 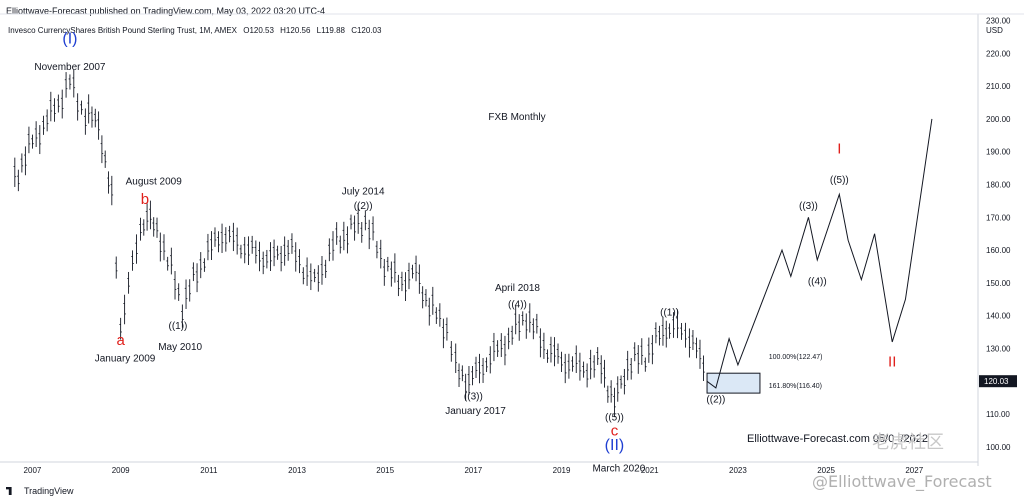 I want to click on wave-label: 100.00%(122.47), so click(x=796, y=357).